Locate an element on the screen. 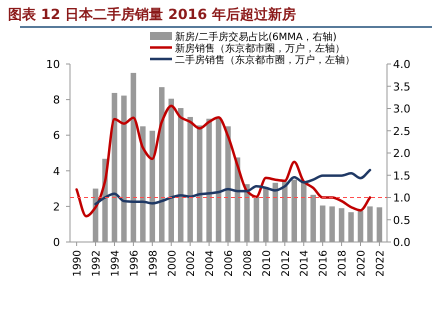 The height and width of the screenshot is (320, 444). y-tick-label: 2 is located at coordinates (56, 207).